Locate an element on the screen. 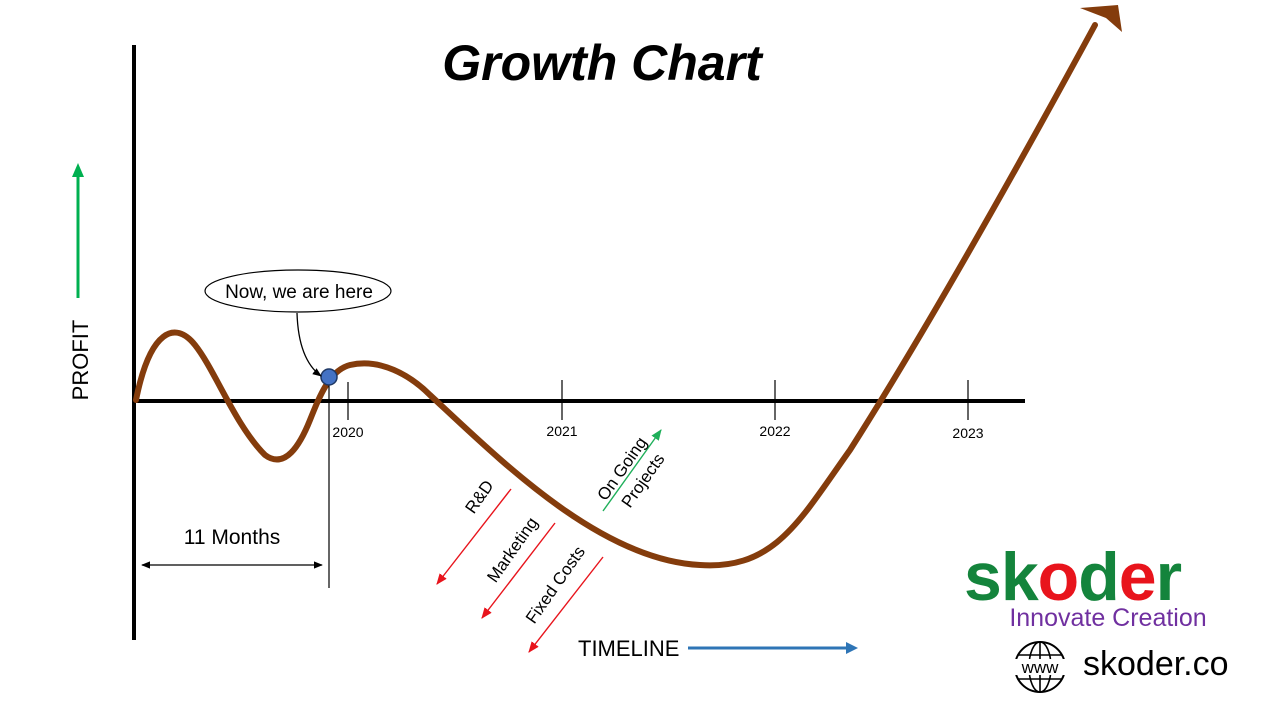 The image size is (1280, 720). profit-arrow-head is located at coordinates (78, 170).